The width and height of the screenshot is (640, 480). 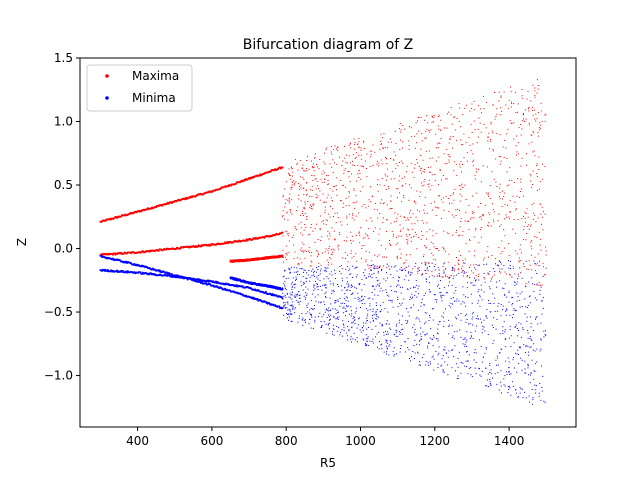 What do you see at coordinates (286, 441) in the screenshot?
I see `x-tick-label: 800` at bounding box center [286, 441].